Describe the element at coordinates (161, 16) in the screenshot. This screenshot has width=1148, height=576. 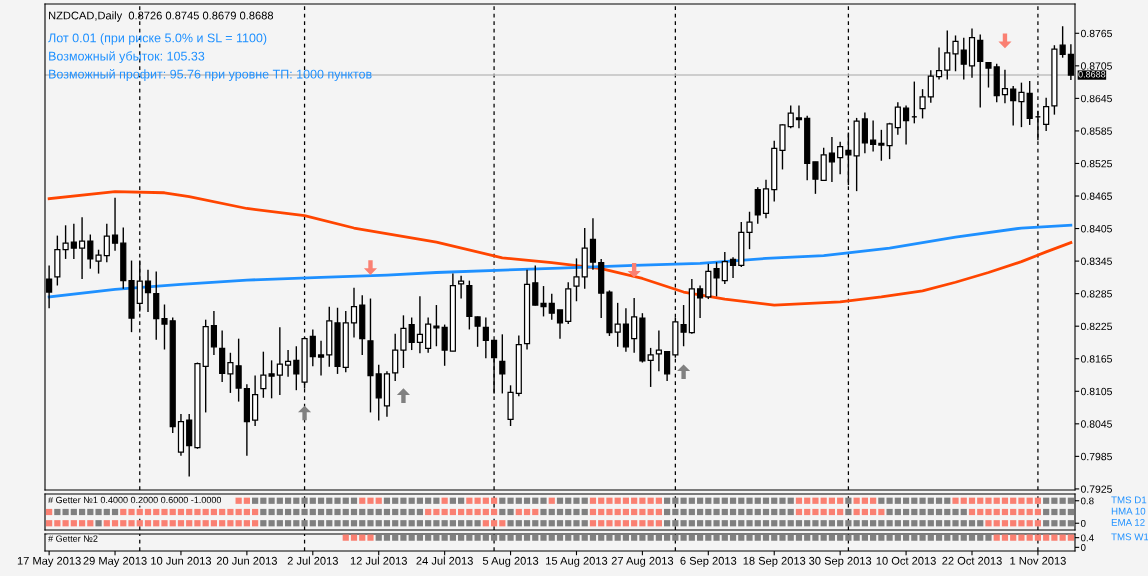
I see `text: NZDCAD,Daily 0.8726 0.8745 0.8679 0.8688` at that location.